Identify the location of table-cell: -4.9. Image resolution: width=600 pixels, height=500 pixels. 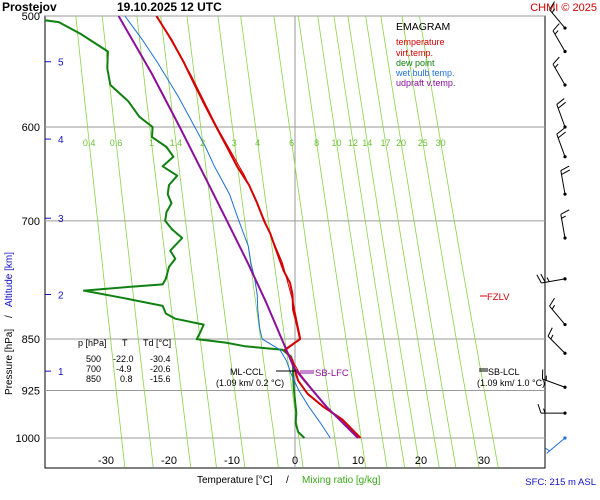
(124, 369).